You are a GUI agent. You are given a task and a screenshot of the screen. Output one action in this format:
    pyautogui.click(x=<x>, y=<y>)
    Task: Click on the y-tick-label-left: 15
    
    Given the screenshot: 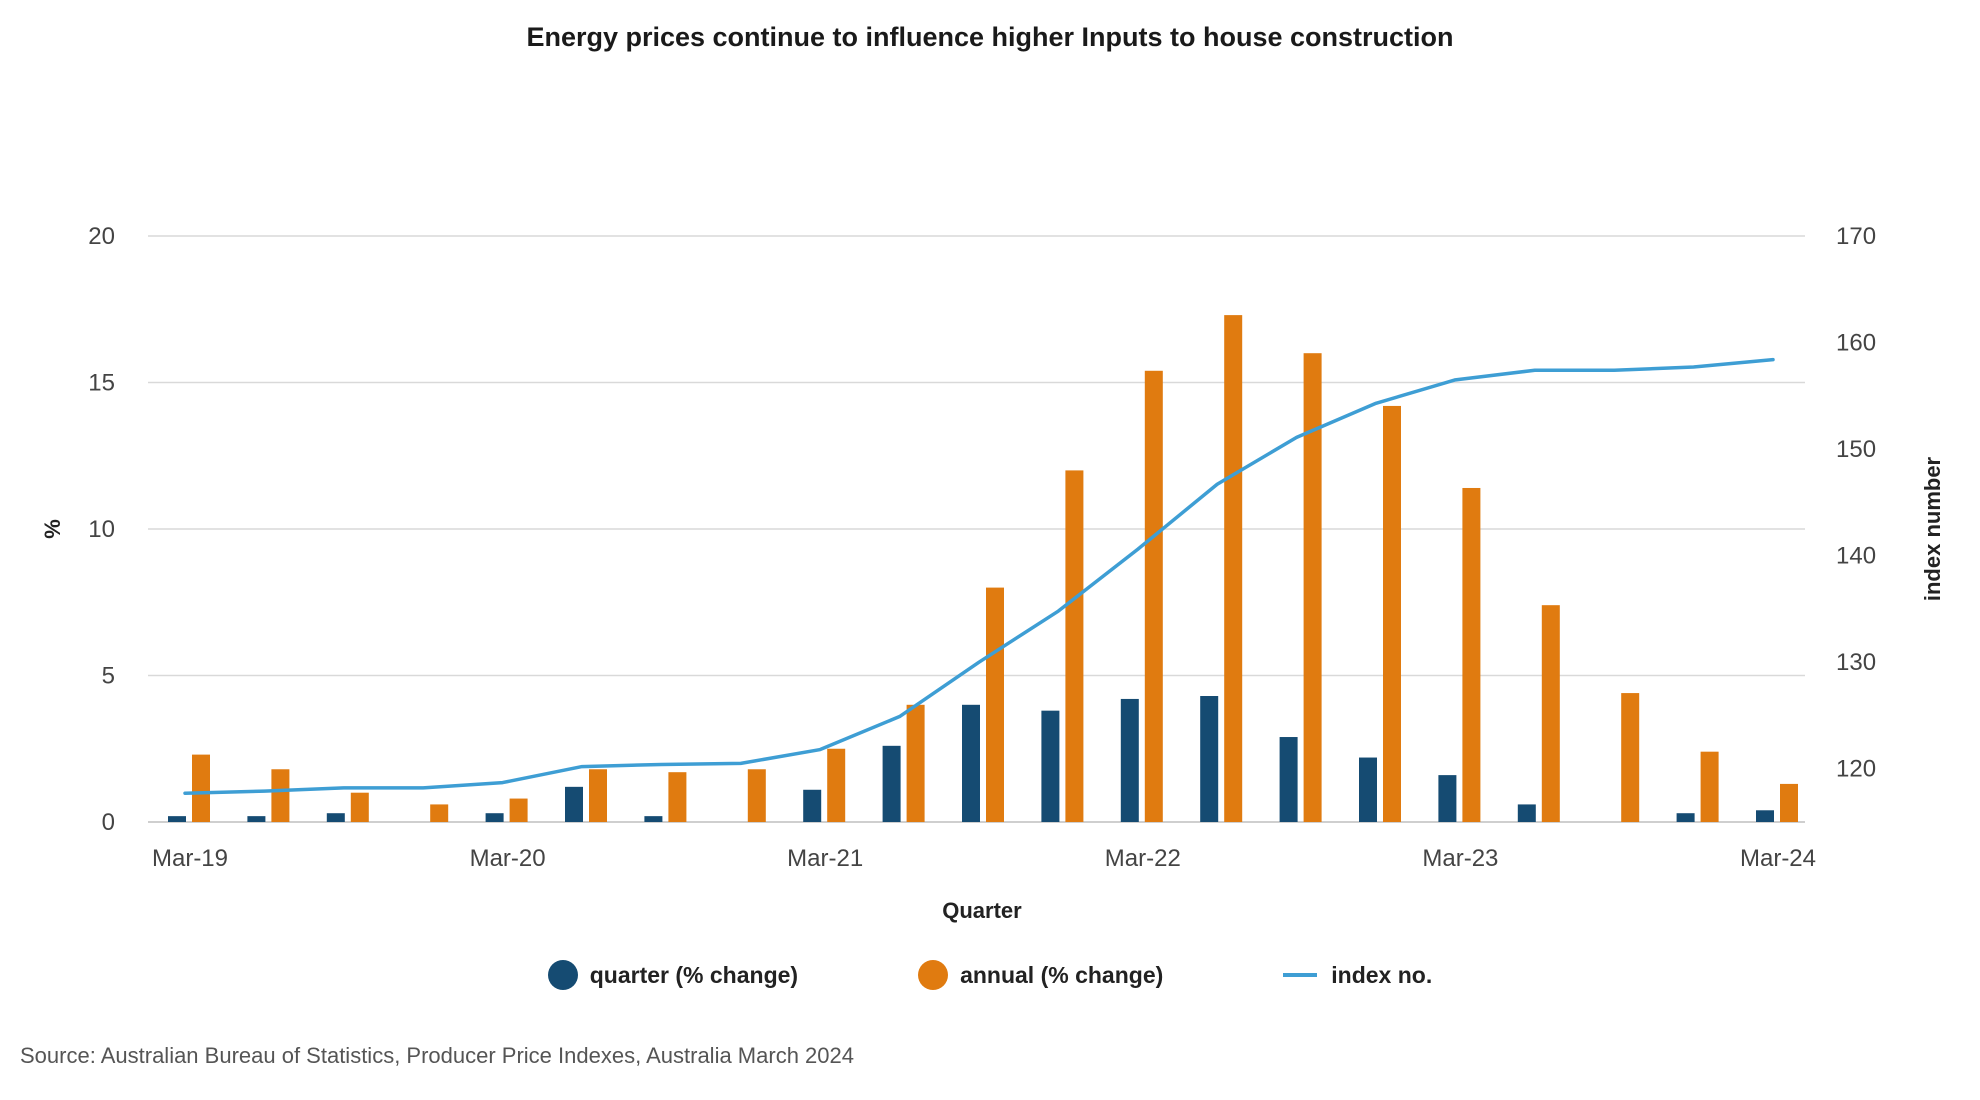 What is the action you would take?
    pyautogui.click(x=101, y=383)
    